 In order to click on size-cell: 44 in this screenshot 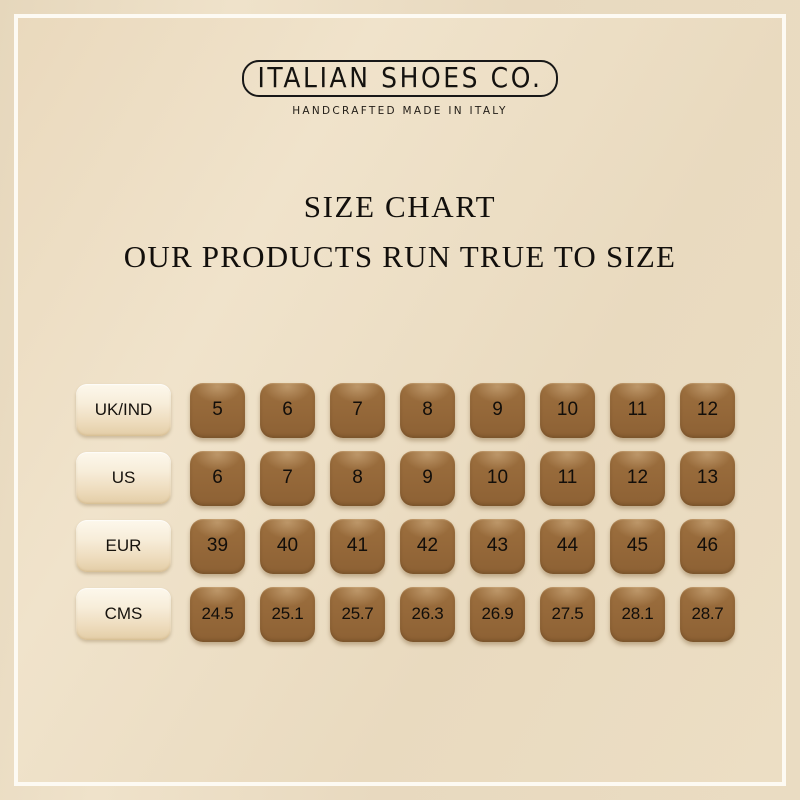, I will do `click(567, 546)`.